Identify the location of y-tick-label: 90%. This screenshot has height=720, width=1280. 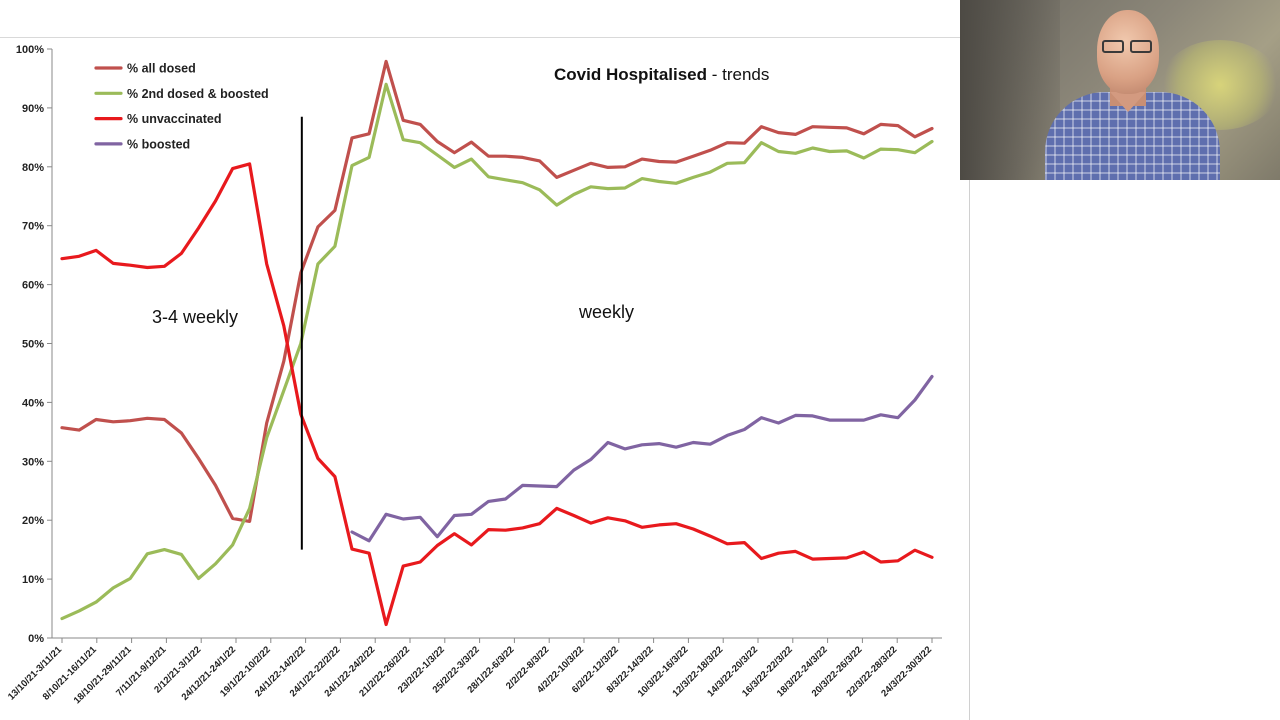
(33, 109).